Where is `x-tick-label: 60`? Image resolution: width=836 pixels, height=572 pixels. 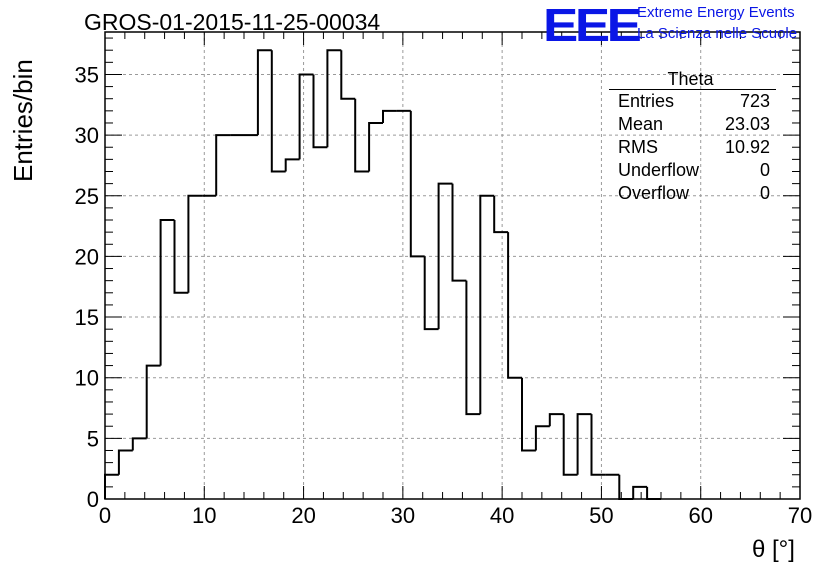 x-tick-label: 60 is located at coordinates (700, 515).